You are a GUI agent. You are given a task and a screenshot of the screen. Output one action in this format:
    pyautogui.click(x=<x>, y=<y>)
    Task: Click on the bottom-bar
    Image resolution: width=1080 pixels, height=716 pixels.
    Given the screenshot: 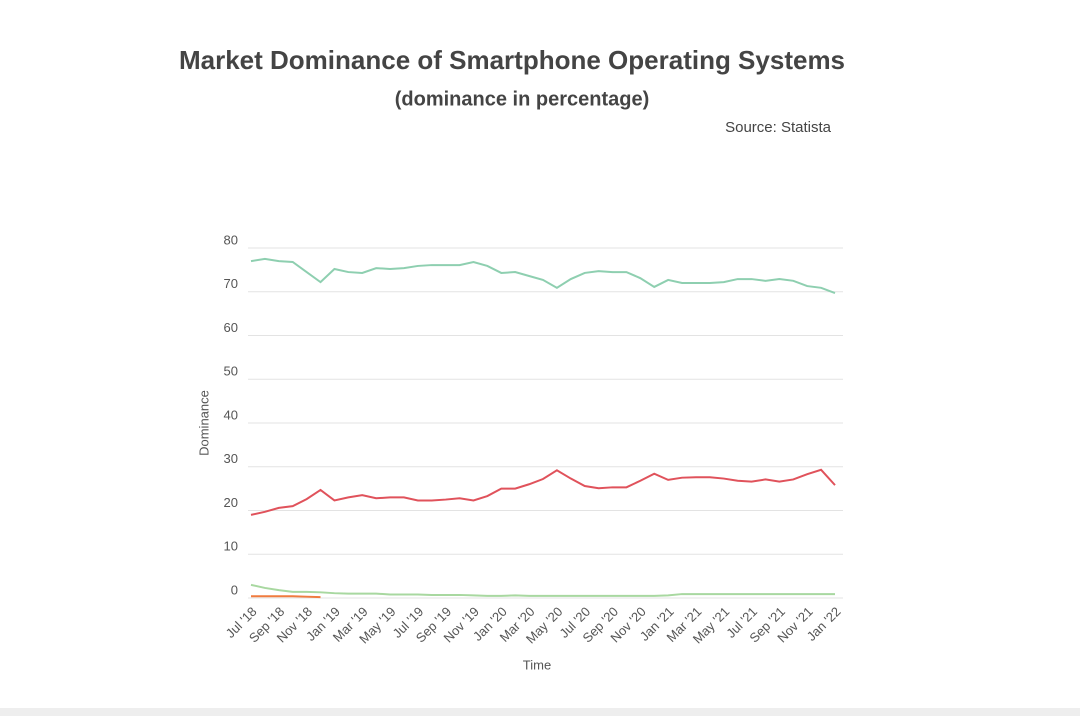 What is the action you would take?
    pyautogui.click(x=540, y=712)
    